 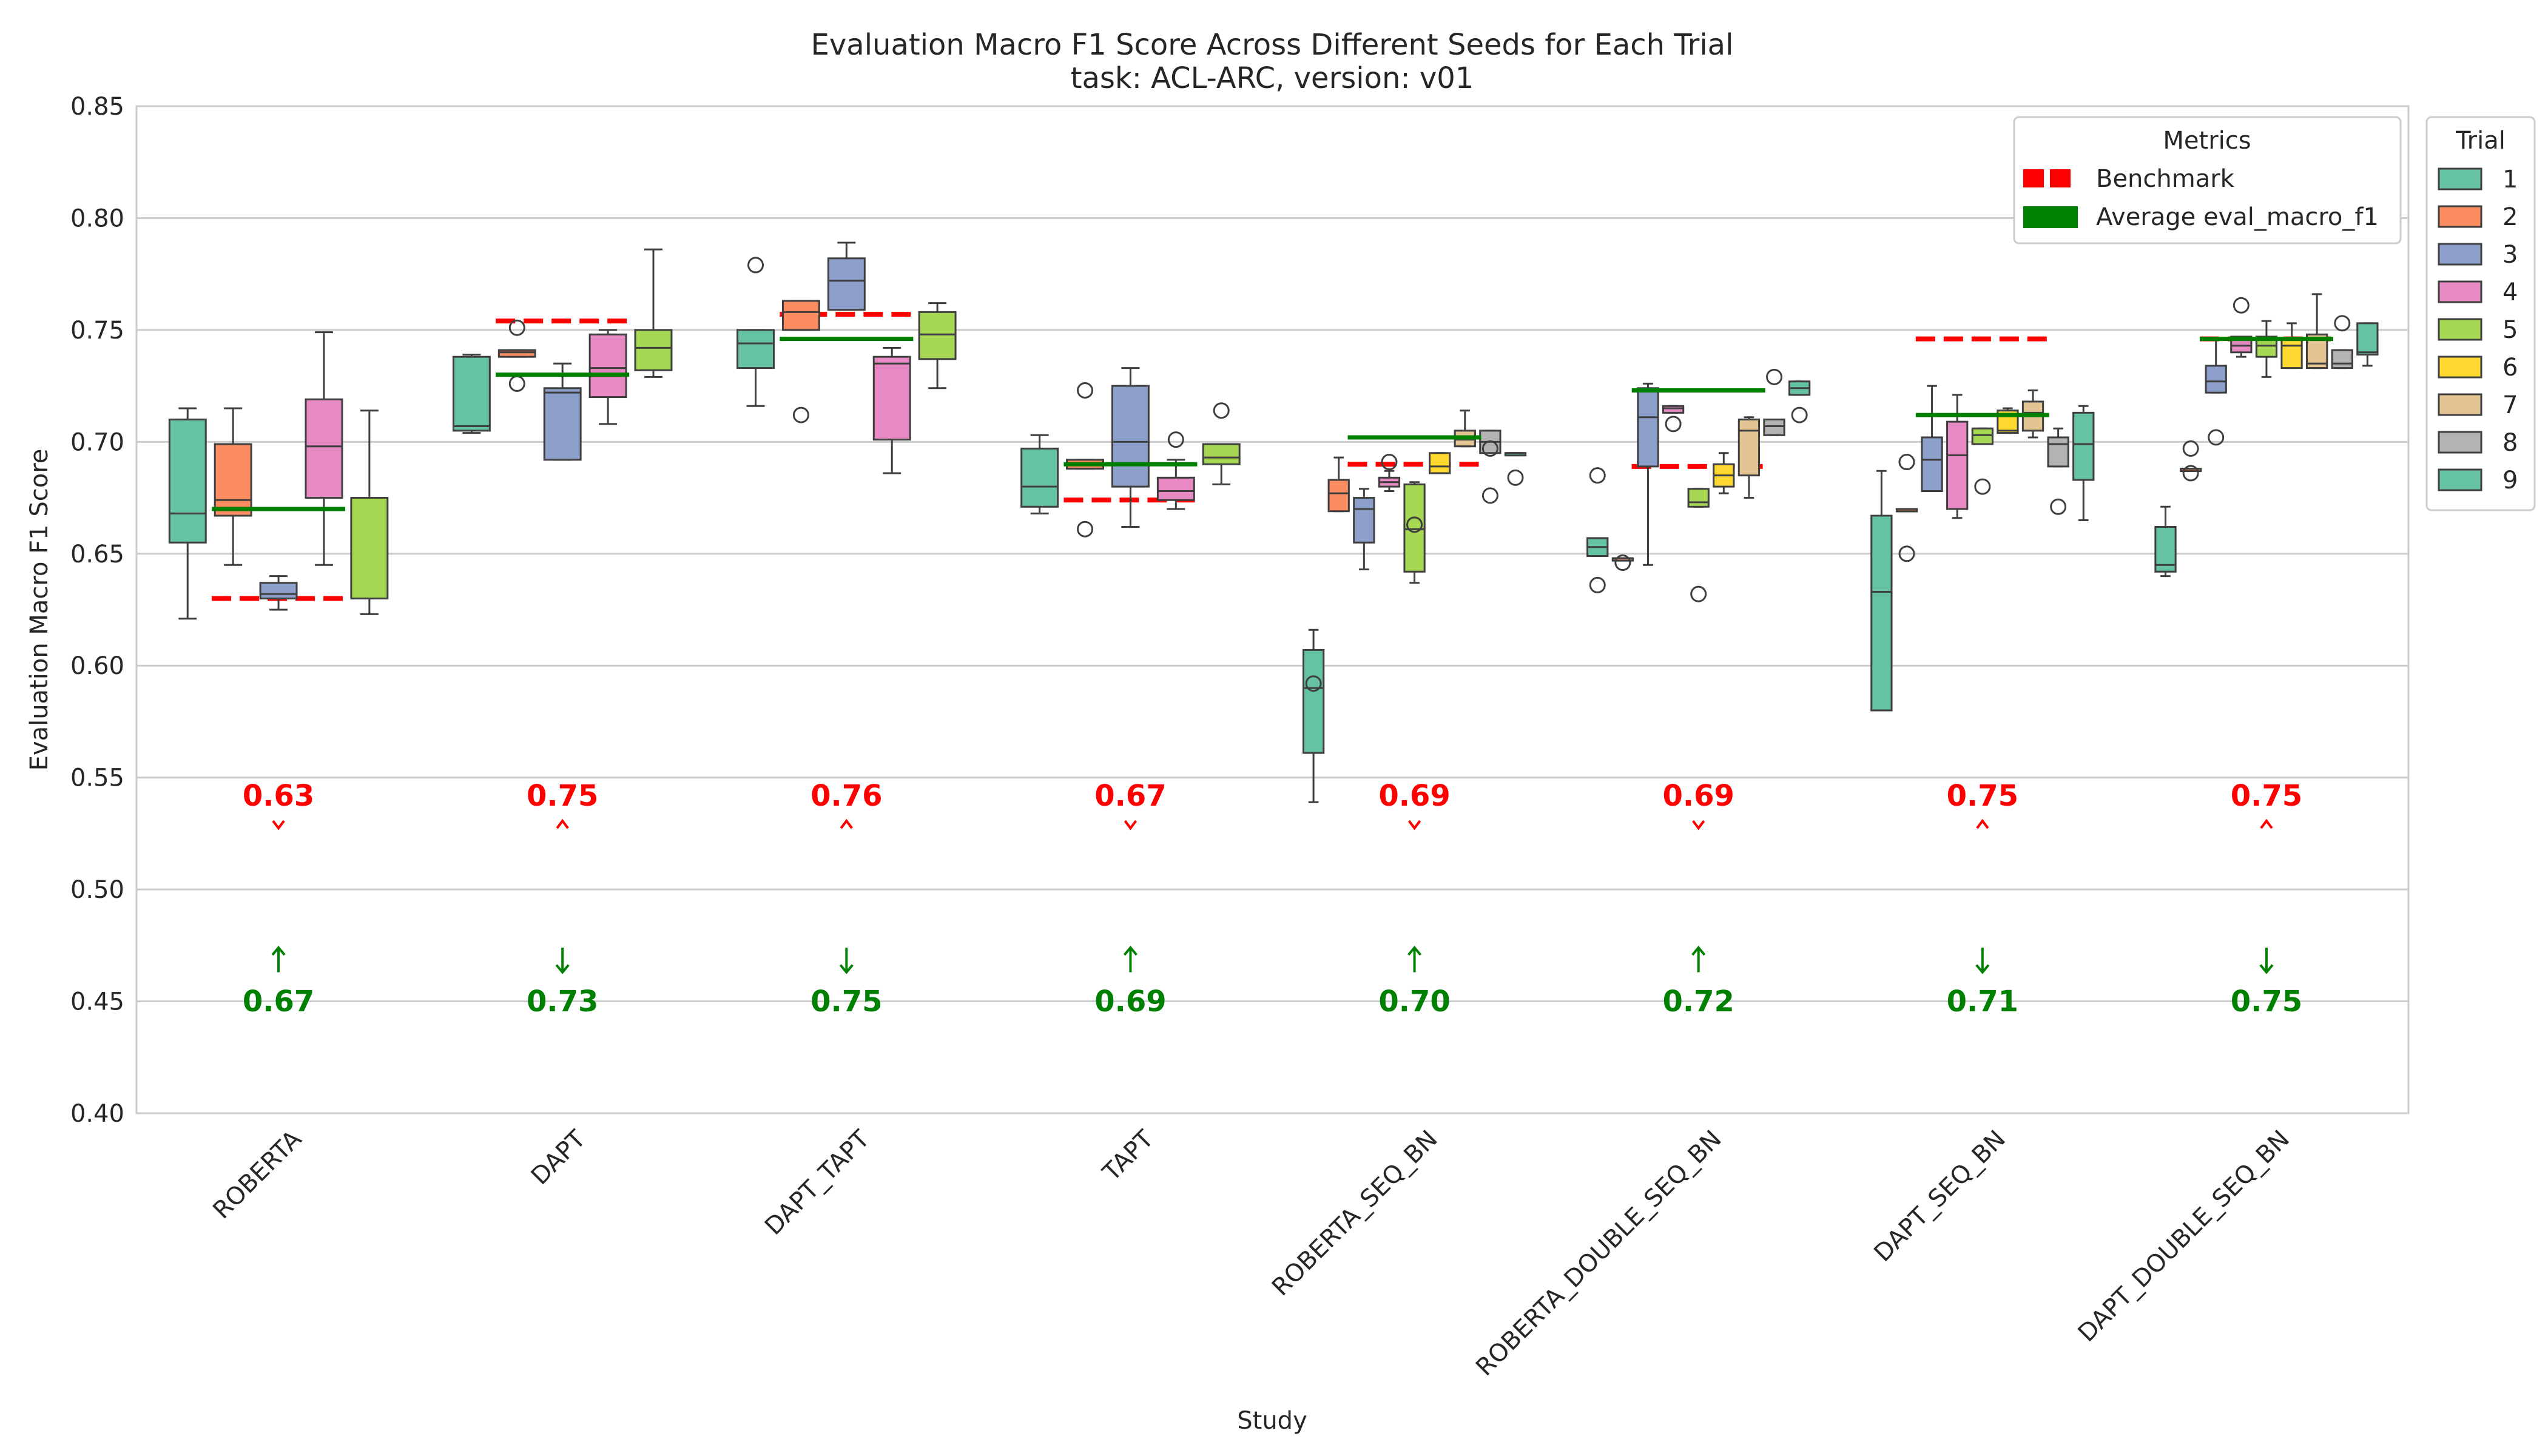 I want to click on trial-legend-label: 3, so click(x=2510, y=255).